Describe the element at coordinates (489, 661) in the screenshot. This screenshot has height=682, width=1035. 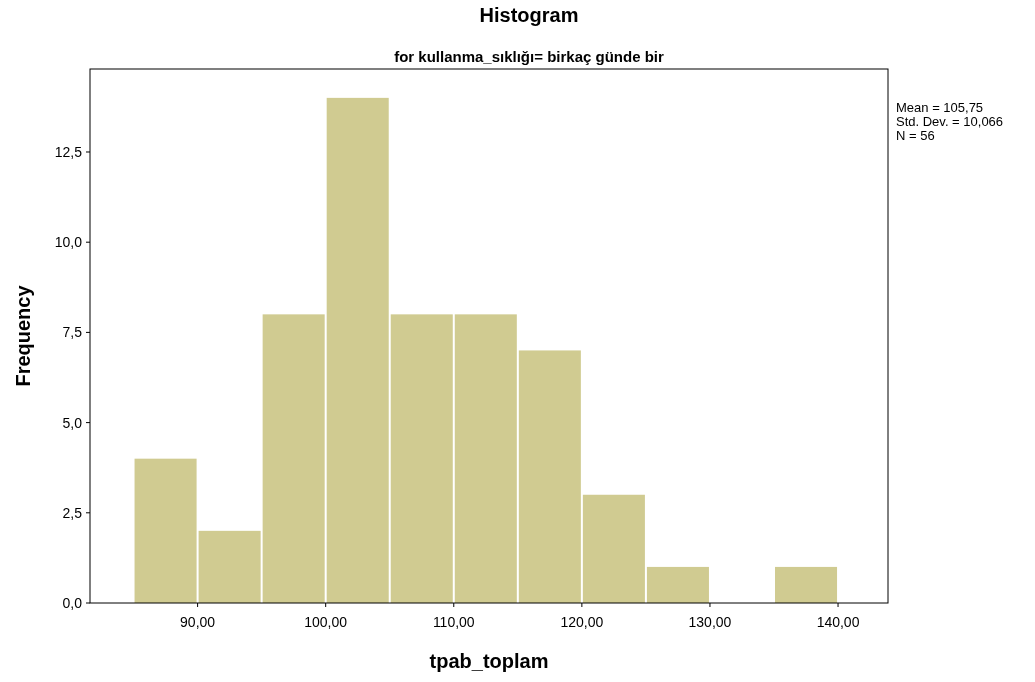
I see `x-axis-title: tpab_toplam` at that location.